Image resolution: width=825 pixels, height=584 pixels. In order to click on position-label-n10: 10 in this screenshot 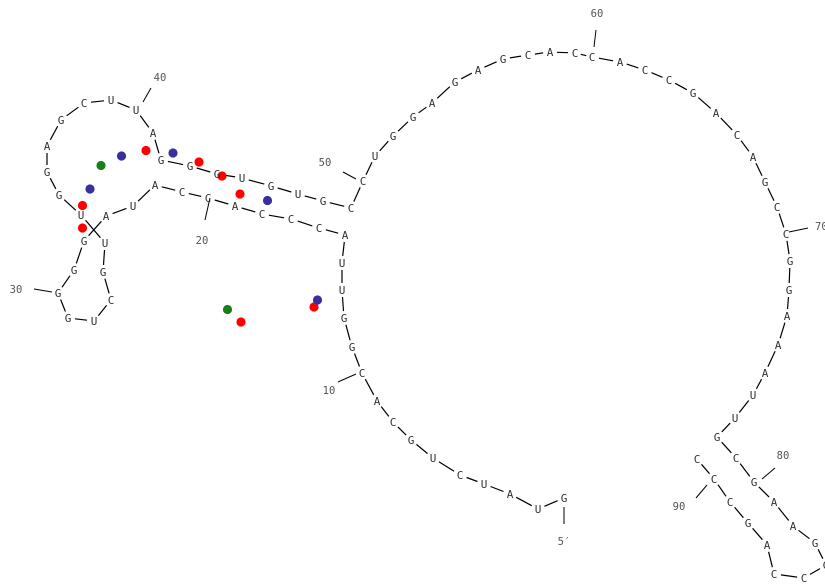, I will do `click(329, 391)`.